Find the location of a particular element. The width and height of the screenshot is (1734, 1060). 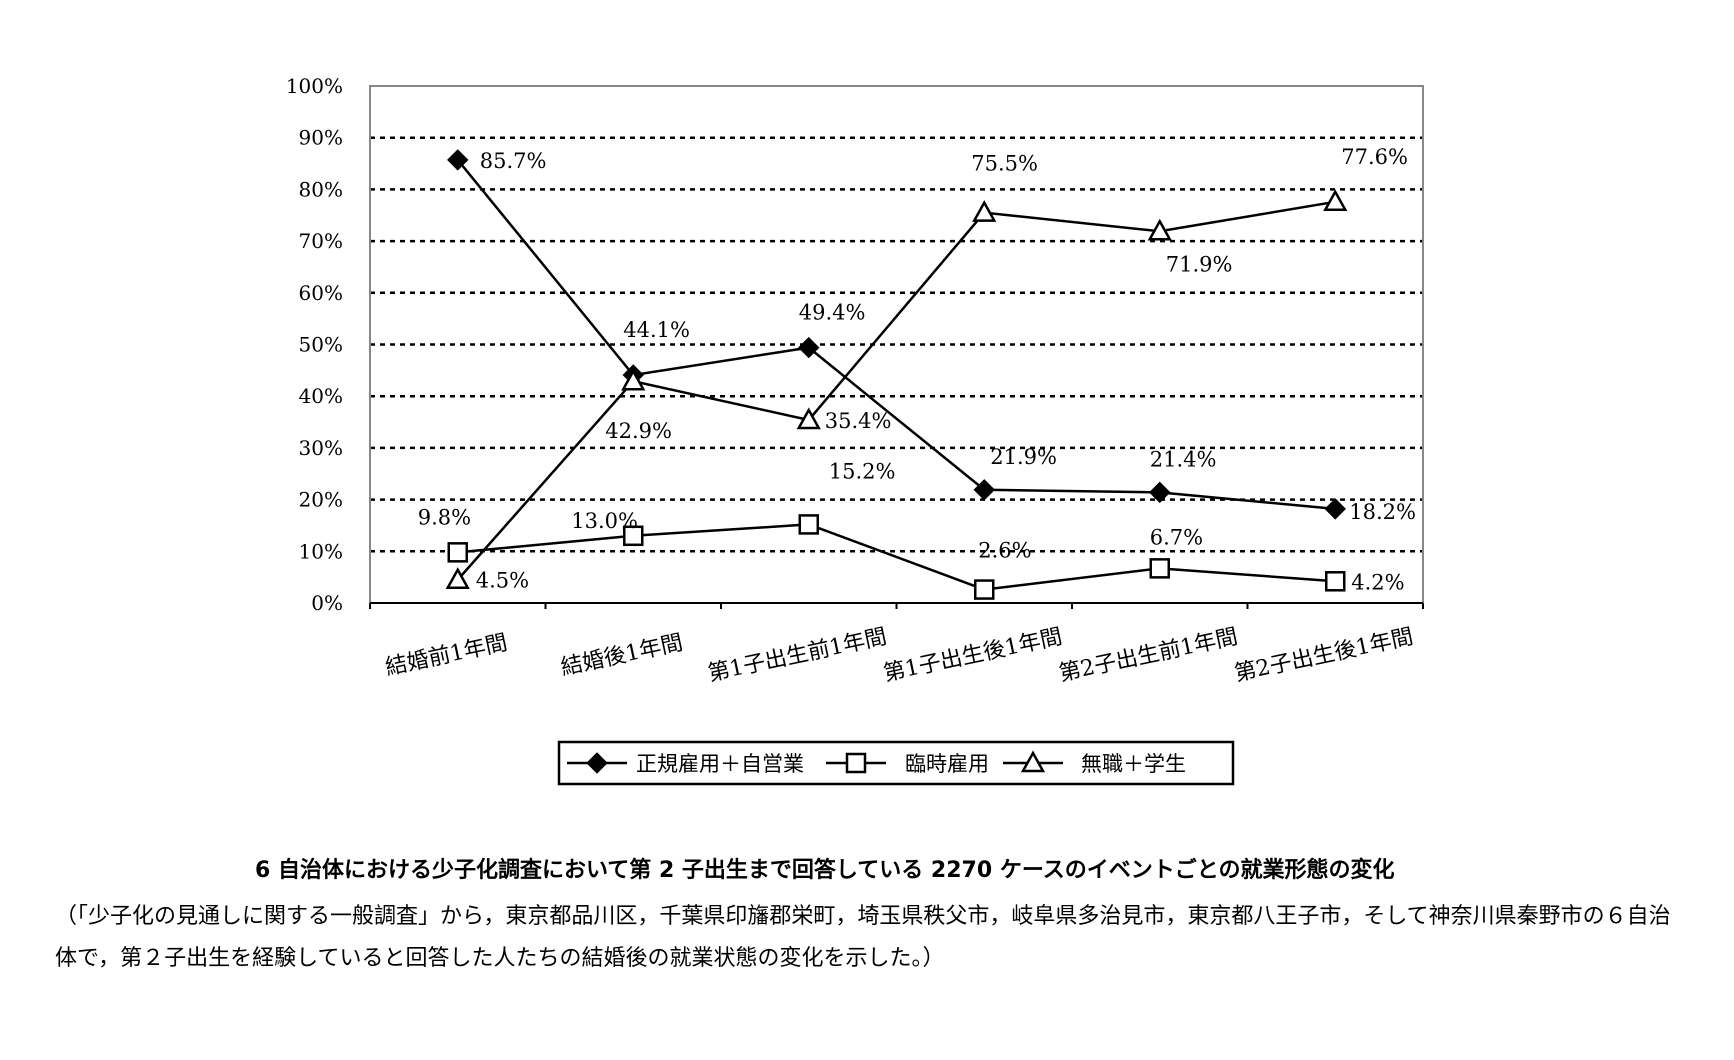

y-tick-label: 0% is located at coordinates (327, 603).